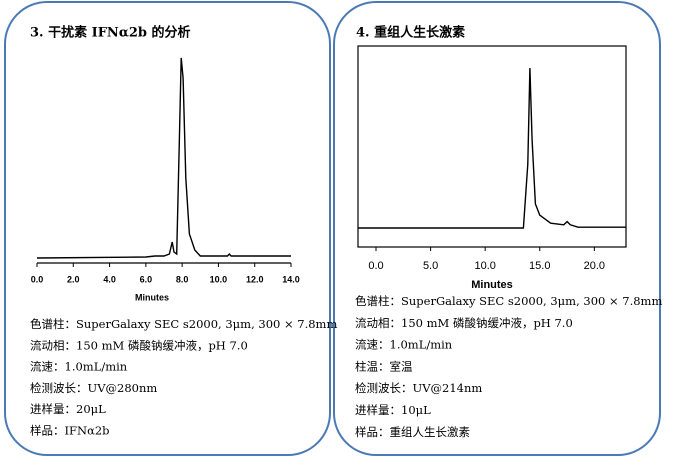 The width and height of the screenshot is (677, 470). I want to click on x-tick-label: 4.0, so click(109, 279).